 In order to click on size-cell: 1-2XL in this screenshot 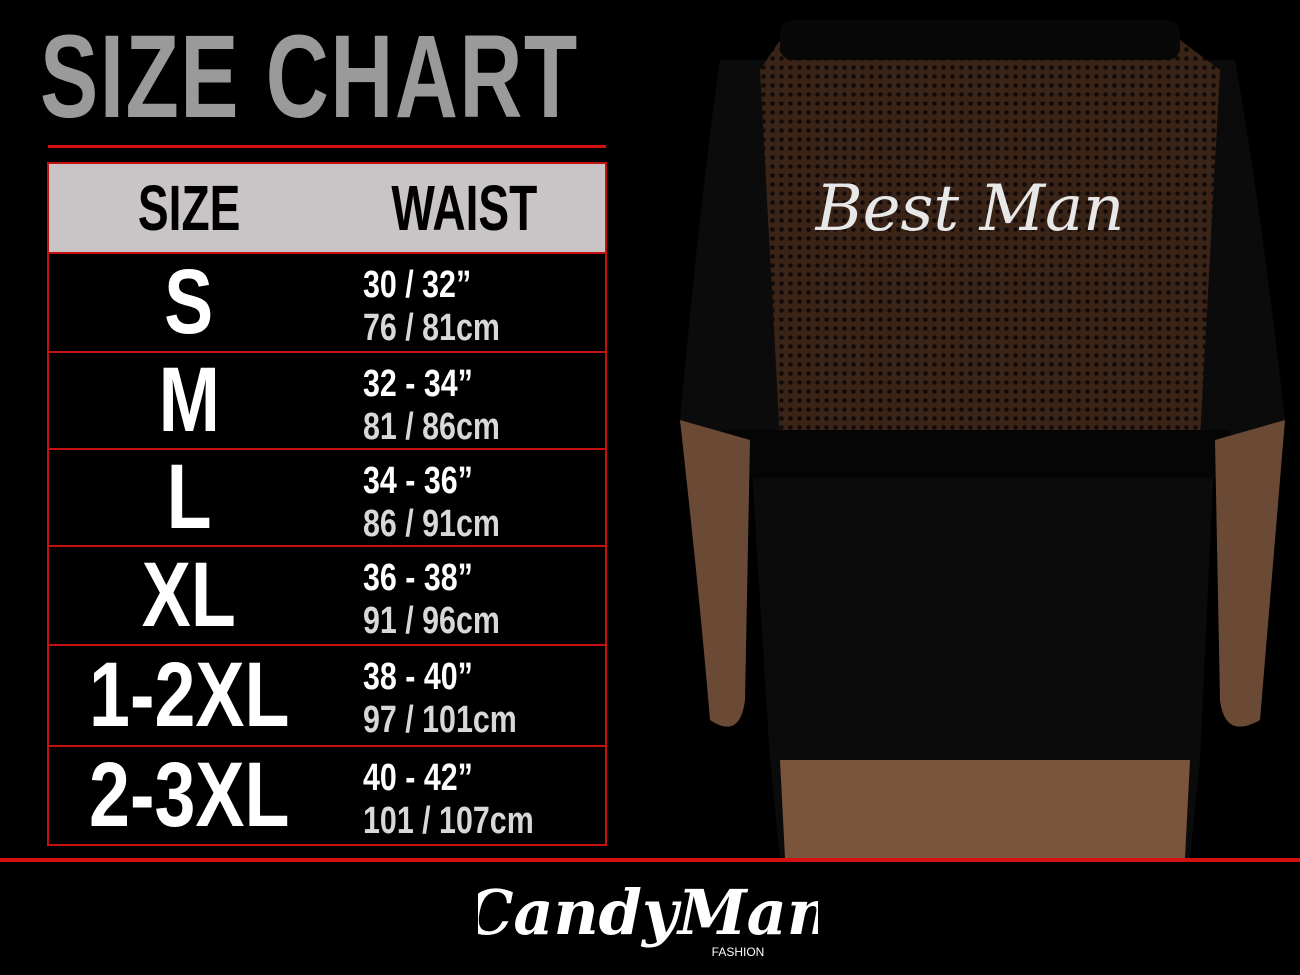, I will do `click(189, 695)`.